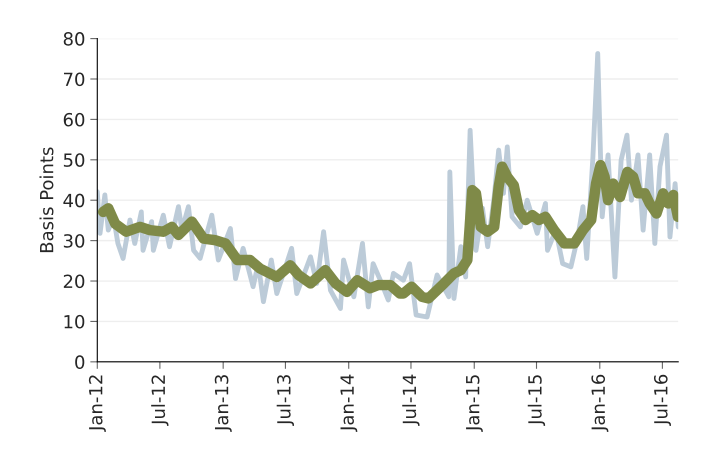 Image resolution: width=705 pixels, height=454 pixels. What do you see at coordinates (74, 119) in the screenshot?
I see `y-tick-label: 60` at bounding box center [74, 119].